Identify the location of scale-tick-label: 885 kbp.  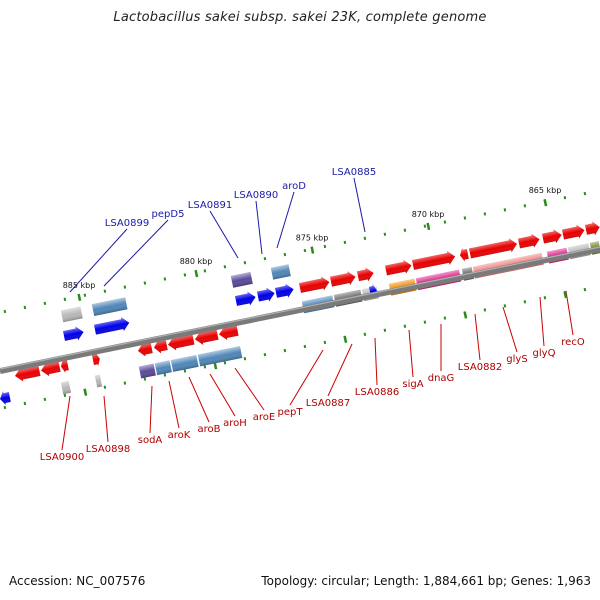
(79, 285).